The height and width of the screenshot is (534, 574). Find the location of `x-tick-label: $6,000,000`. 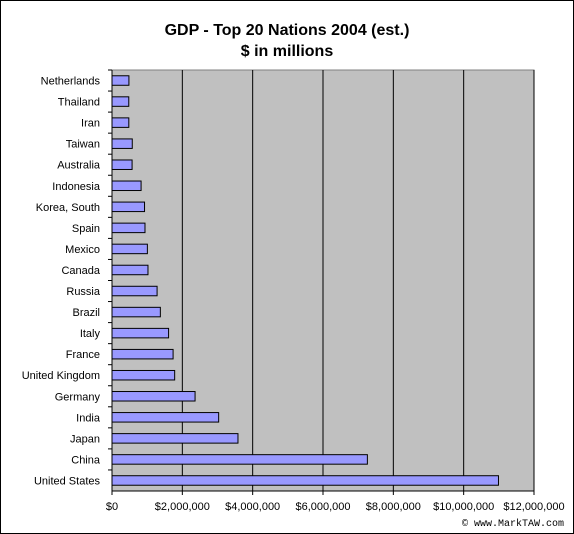

x-tick-label: $6,000,000 is located at coordinates (322, 507).